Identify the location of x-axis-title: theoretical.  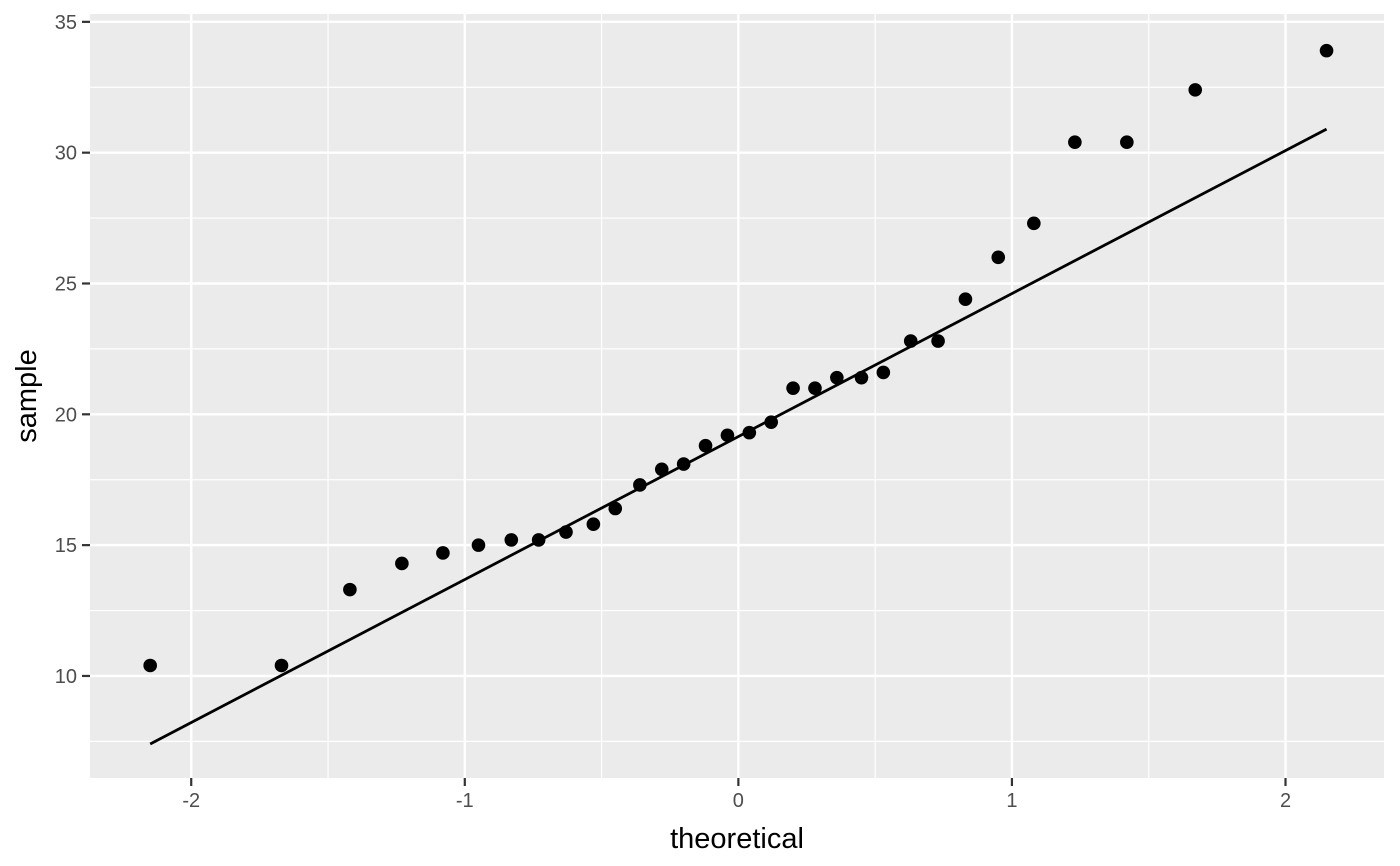
(737, 839).